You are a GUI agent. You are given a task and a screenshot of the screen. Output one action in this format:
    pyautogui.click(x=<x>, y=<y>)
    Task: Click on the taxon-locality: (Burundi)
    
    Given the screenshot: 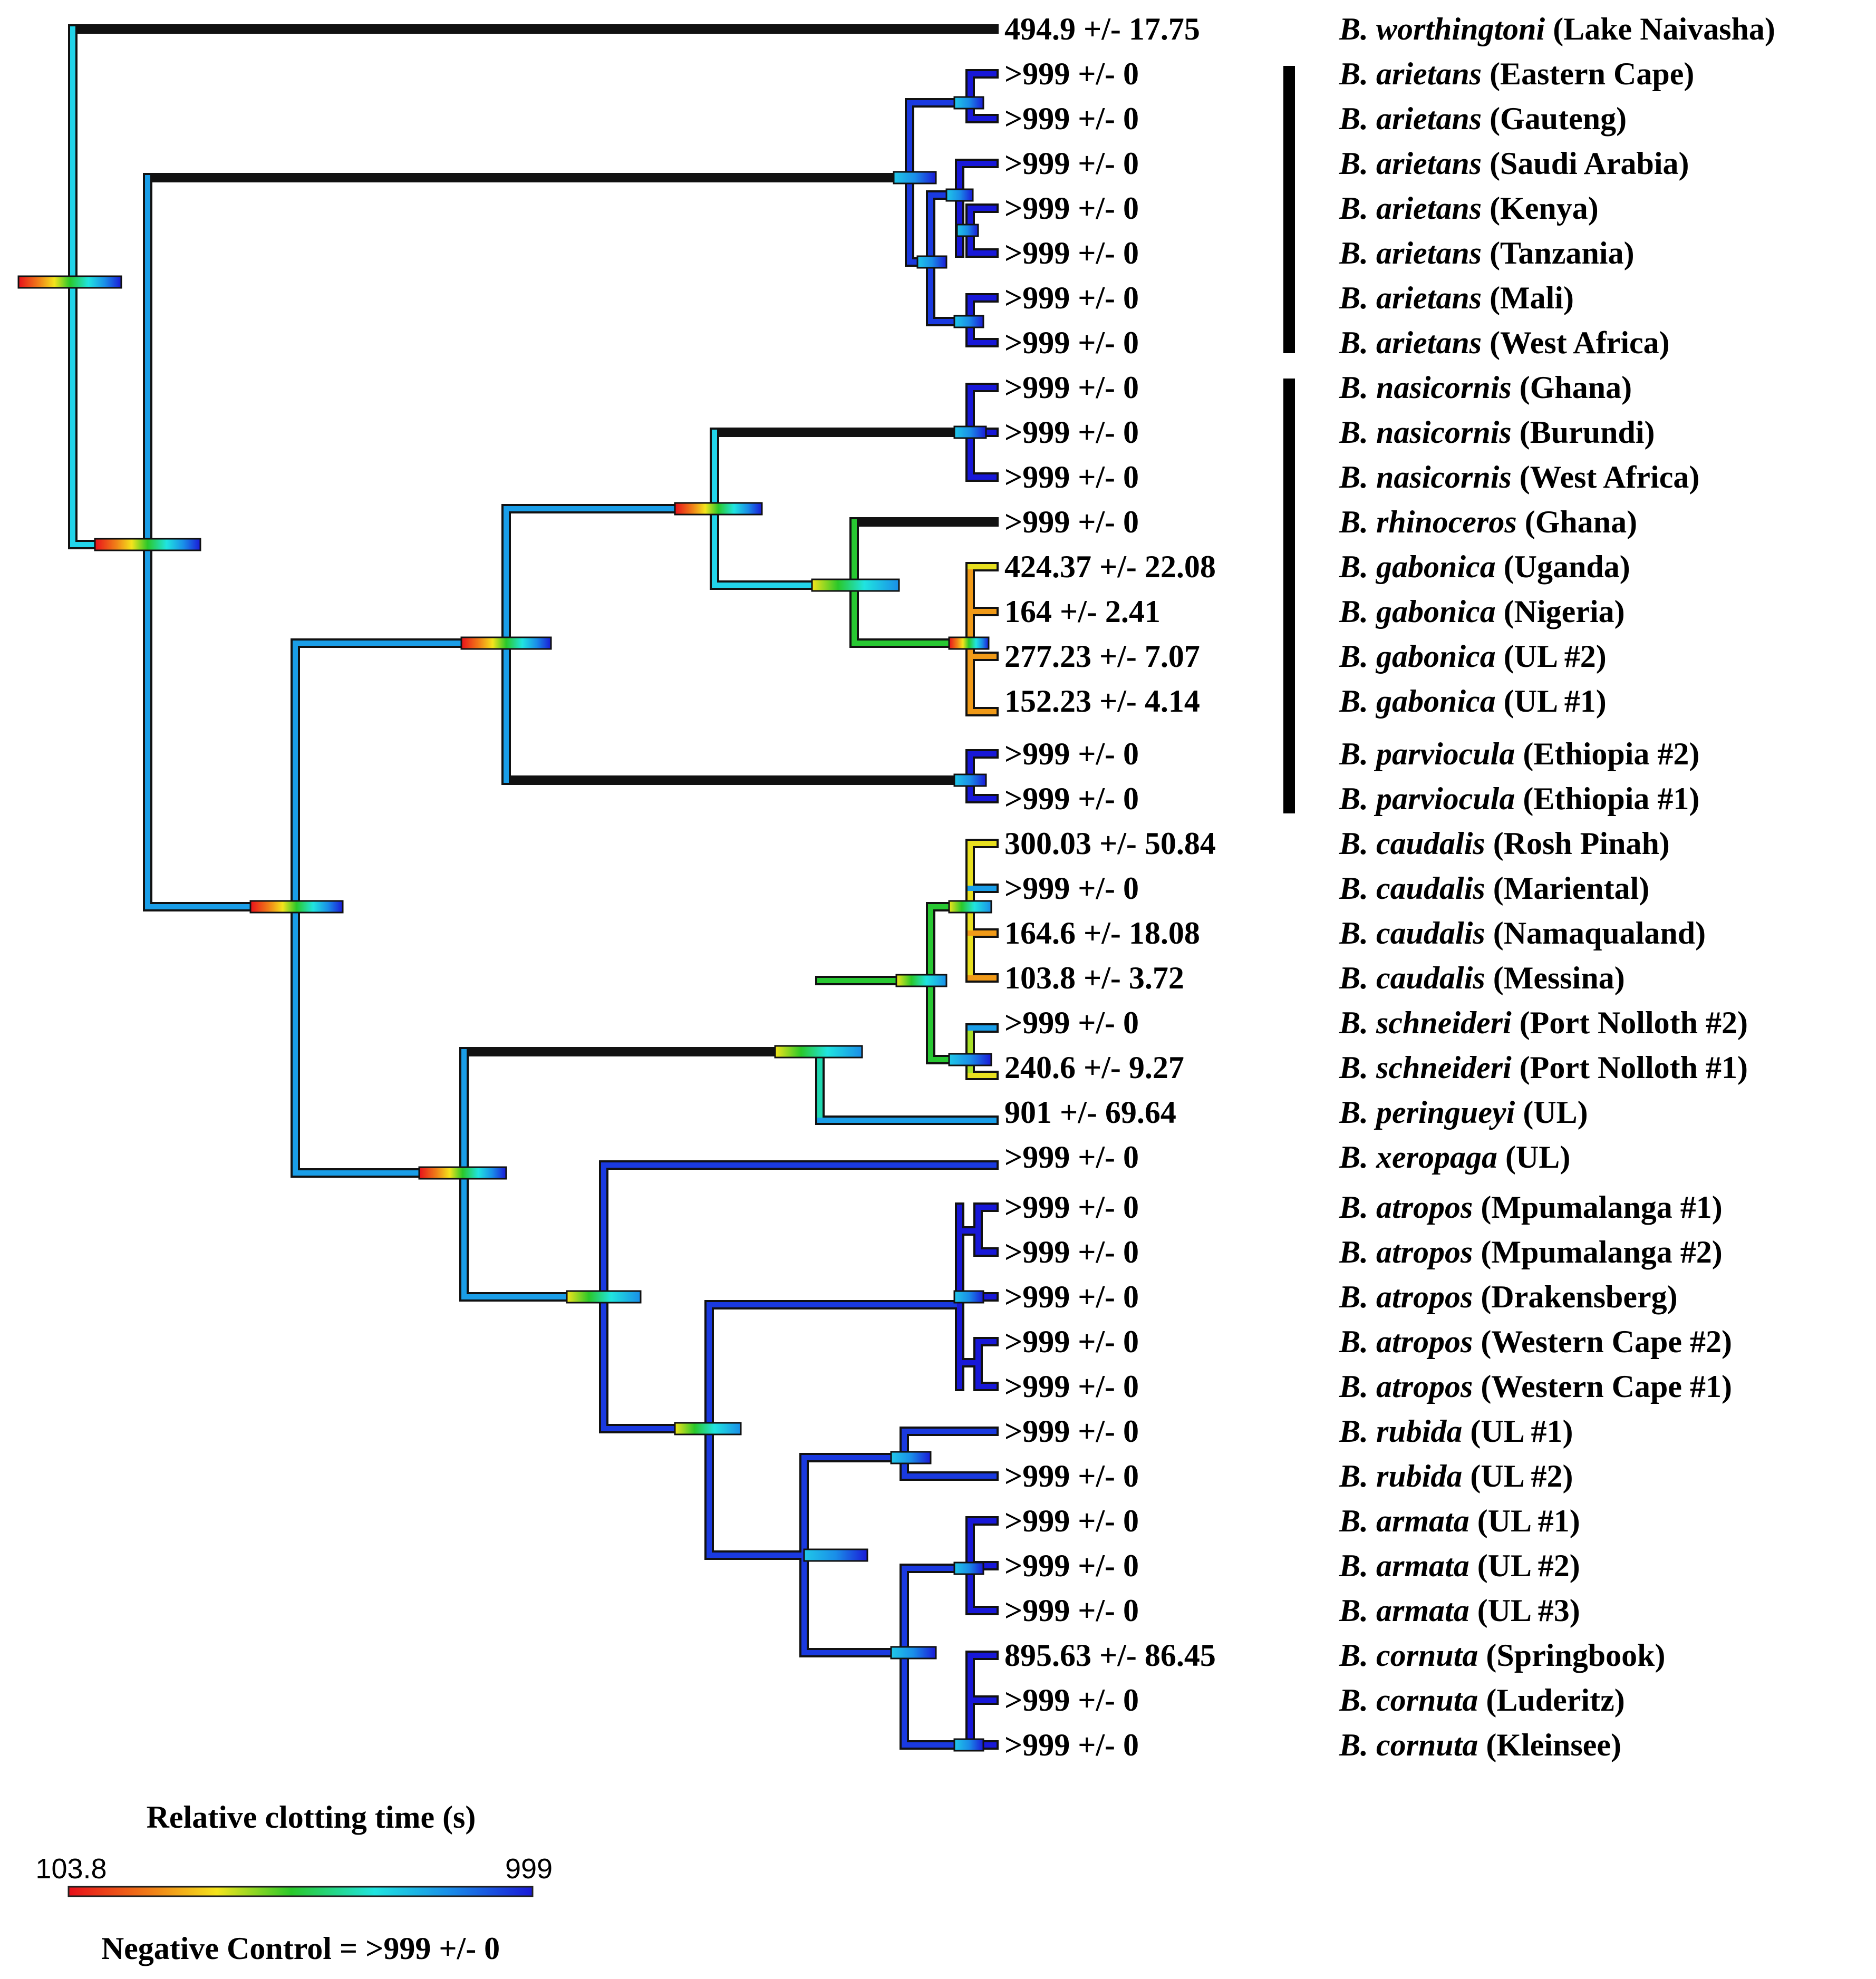 What is the action you would take?
    pyautogui.click(x=1583, y=432)
    